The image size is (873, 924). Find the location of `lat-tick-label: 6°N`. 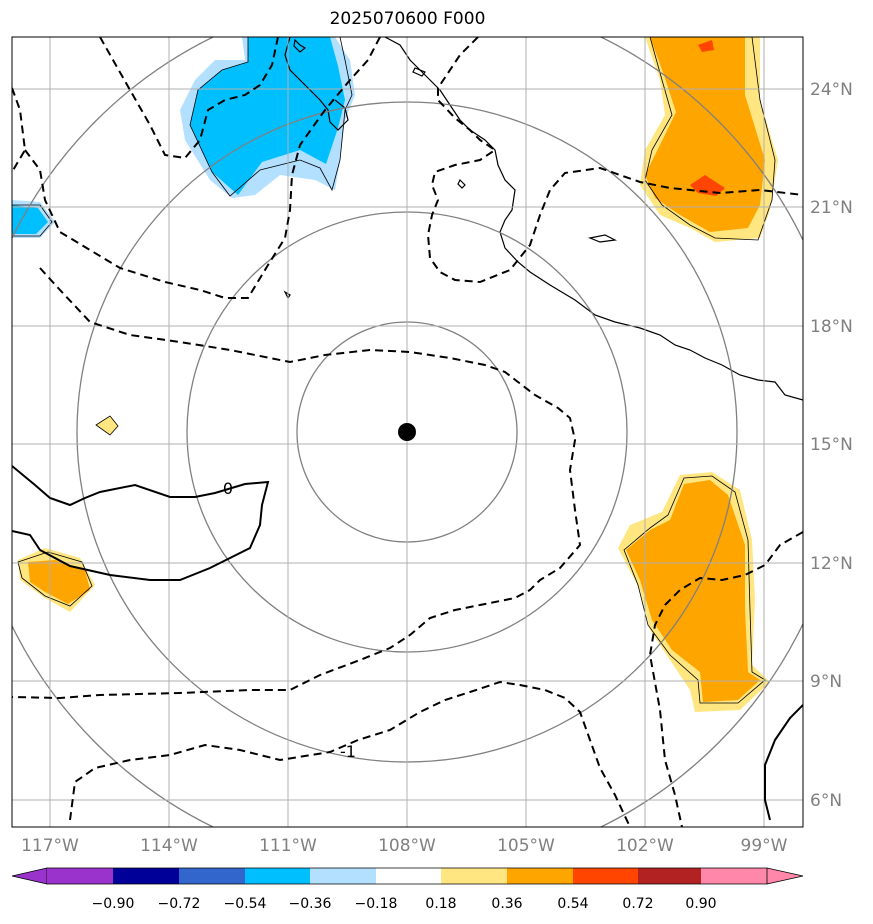

lat-tick-label: 6°N is located at coordinates (826, 801).